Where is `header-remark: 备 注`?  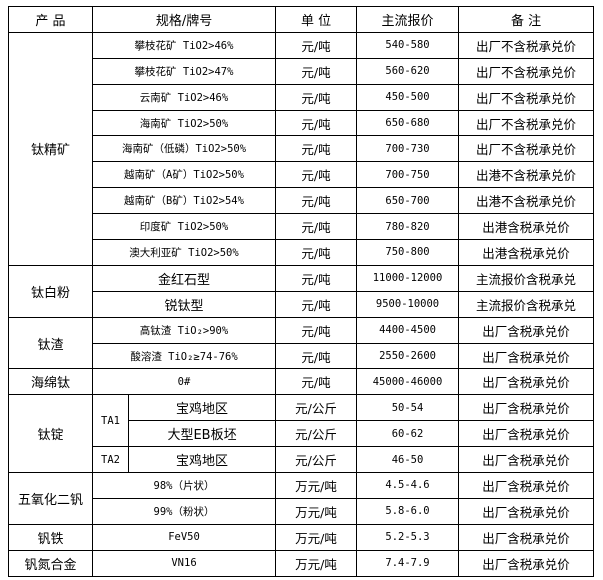
header-remark: 备 注 is located at coordinates (526, 19).